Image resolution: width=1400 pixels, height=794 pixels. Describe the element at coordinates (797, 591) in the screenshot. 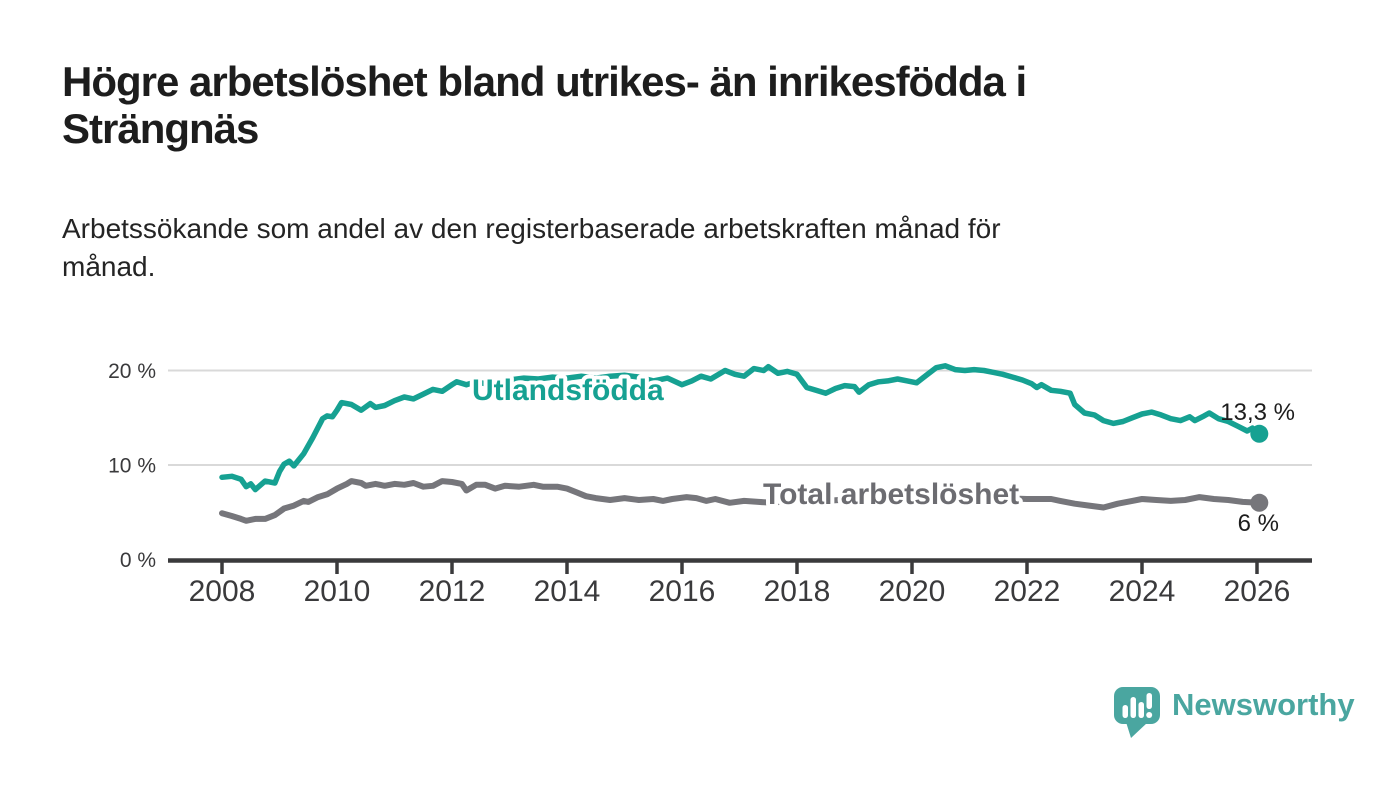

I see `x-axis-tick-label: 2018` at that location.